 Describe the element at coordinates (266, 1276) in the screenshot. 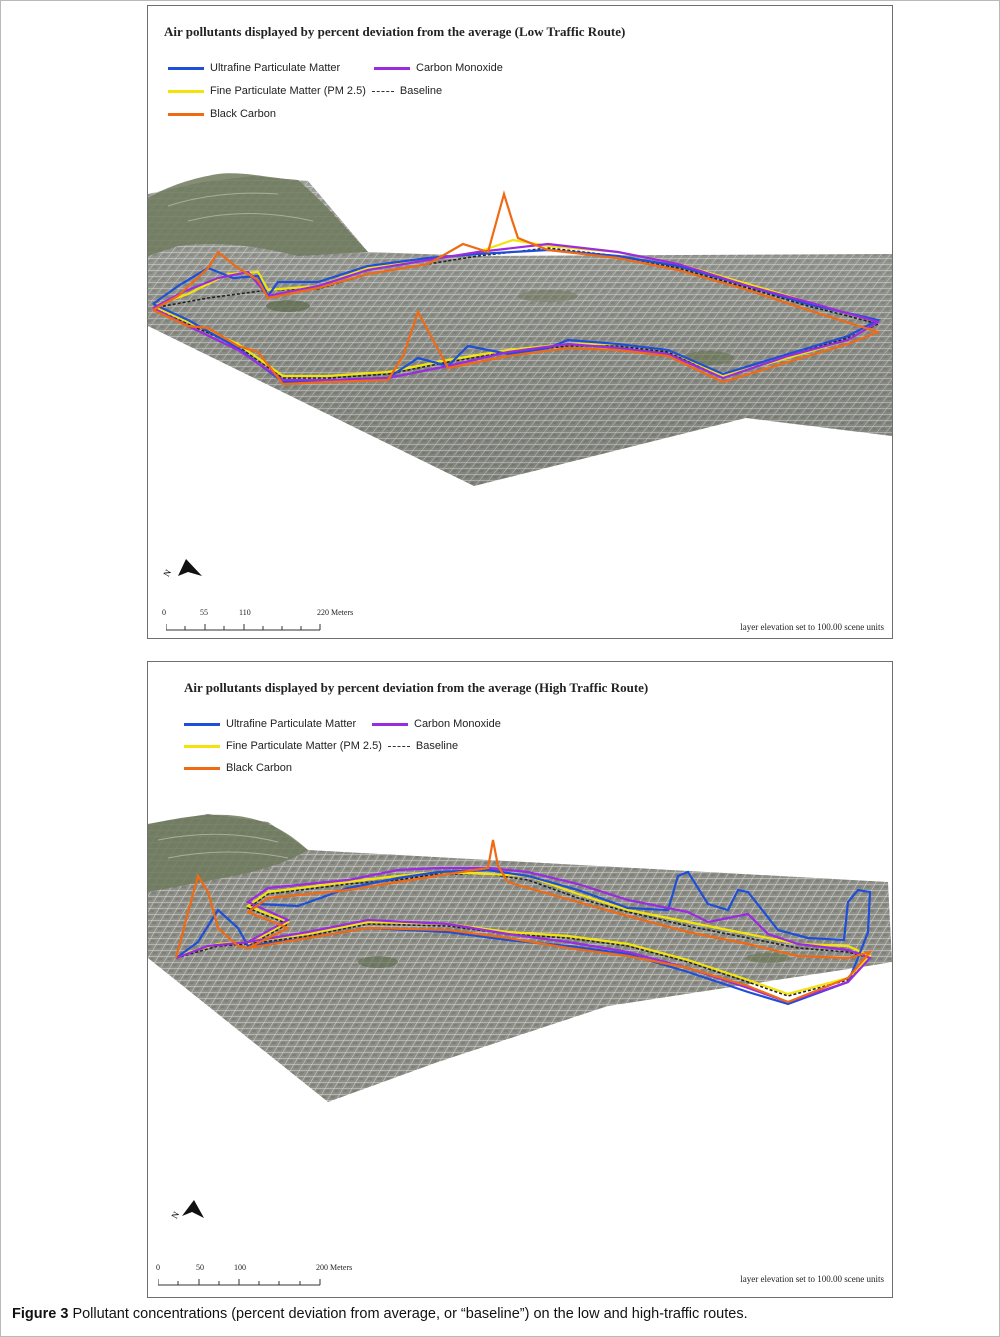

I see `scale-bar-high: 0 50 100 200 Meters` at that location.